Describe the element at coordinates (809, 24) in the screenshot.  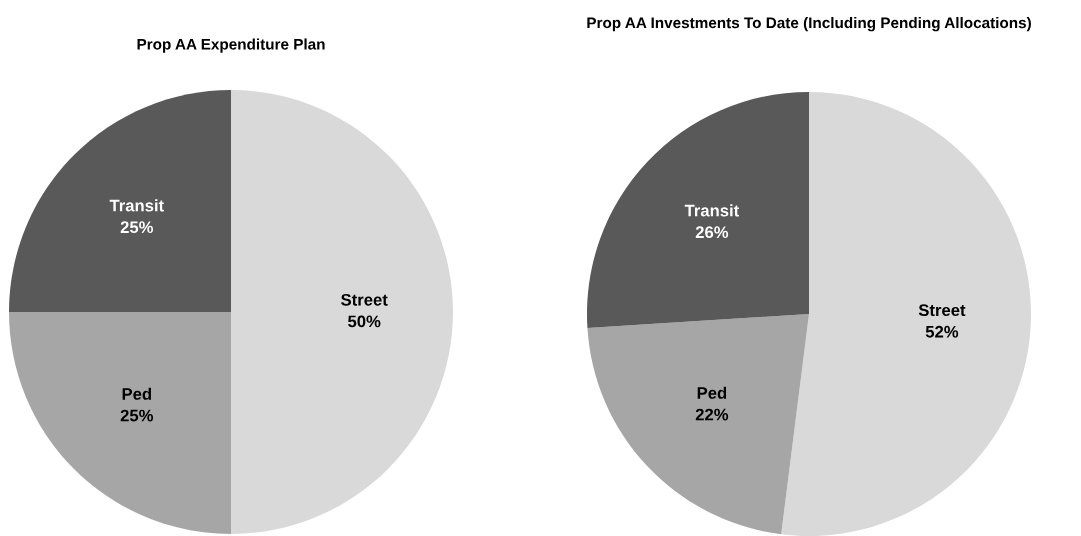
I see `chart-title: Prop AA Investments To Date (Including Pending Allocations)` at that location.